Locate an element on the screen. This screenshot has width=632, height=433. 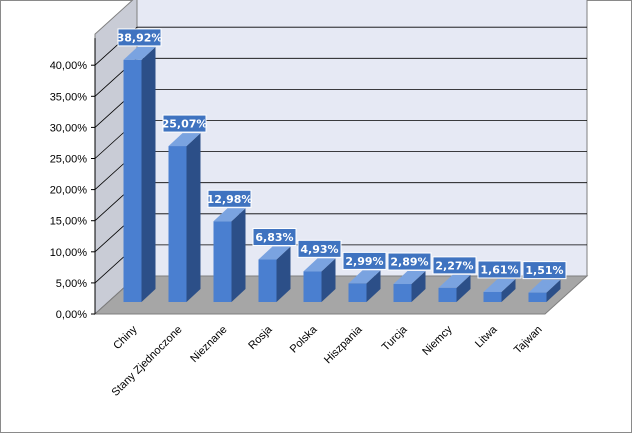
data-label: 38,92% is located at coordinates (140, 37).